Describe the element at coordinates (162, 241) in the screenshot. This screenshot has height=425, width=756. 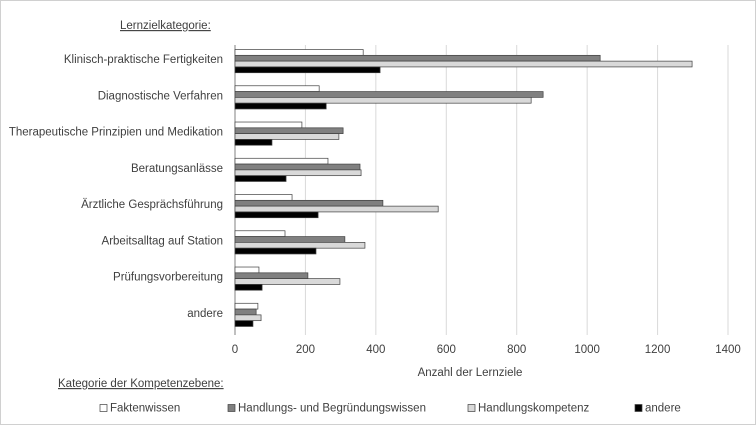
I see `y-tick-label: Arbeitsalltag auf Station` at that location.